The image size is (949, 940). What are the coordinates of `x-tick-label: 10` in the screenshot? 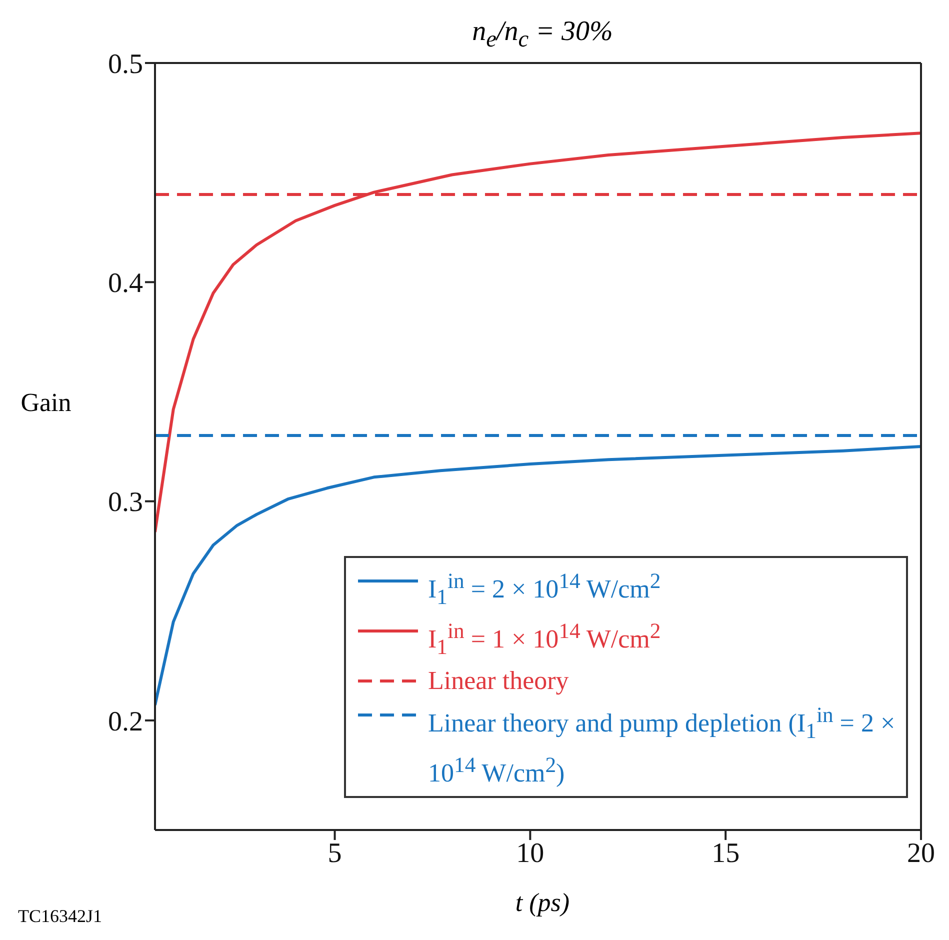 It's located at (530, 853).